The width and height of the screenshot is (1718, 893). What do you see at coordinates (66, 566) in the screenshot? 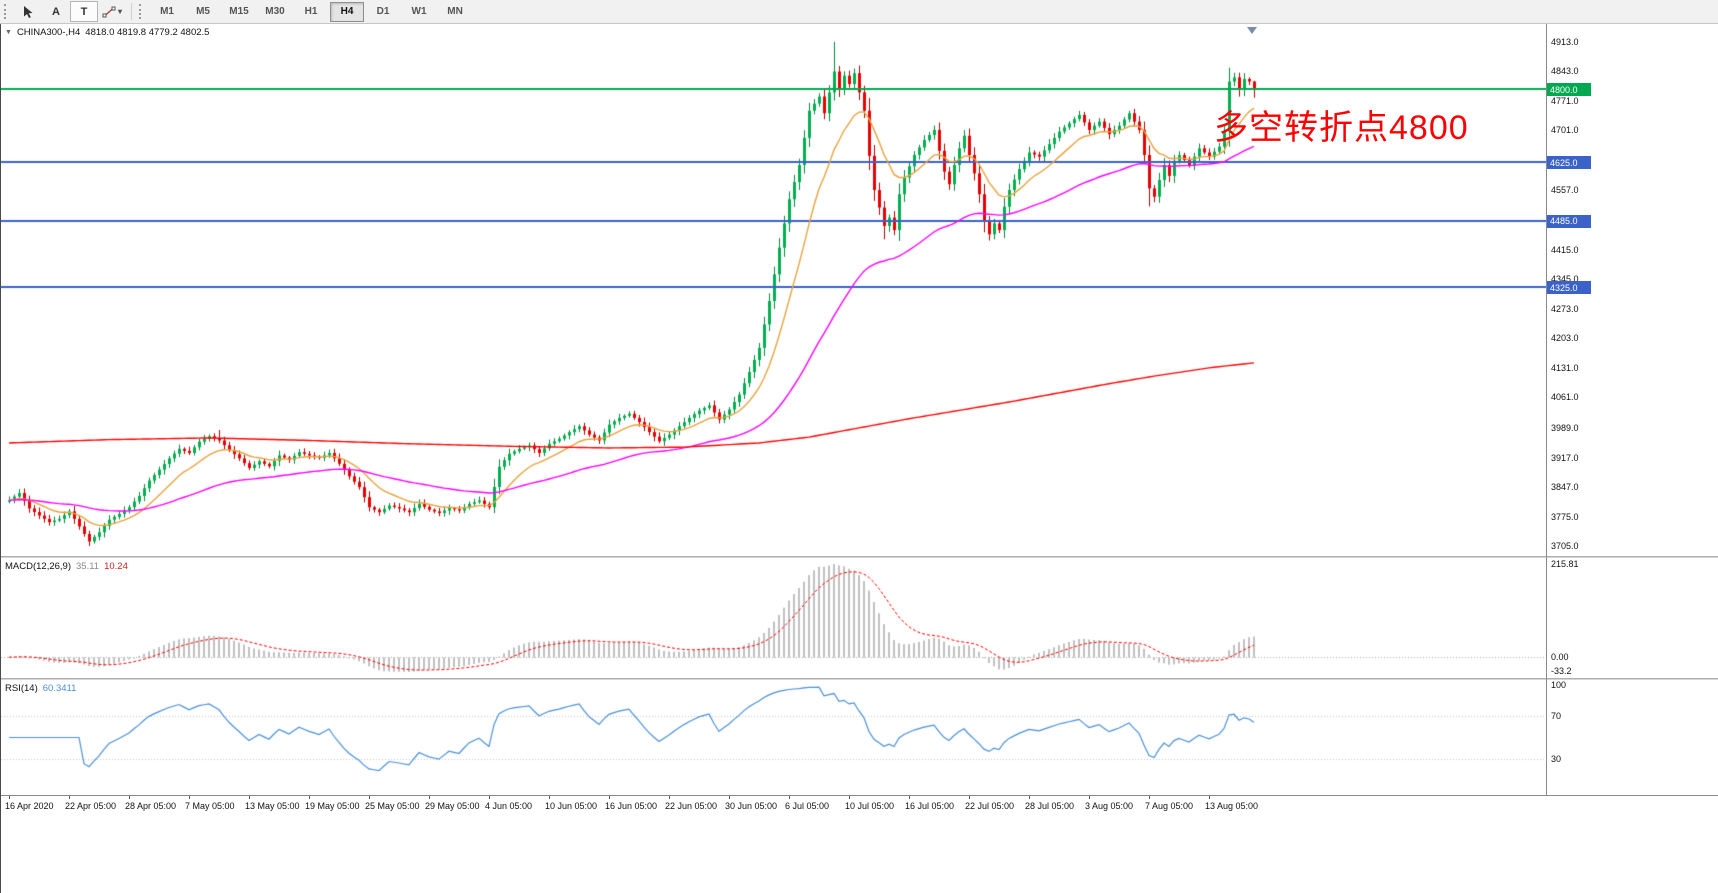
I see `macd-title: MACD(12,26,9) 35.11 10.24` at bounding box center [66, 566].